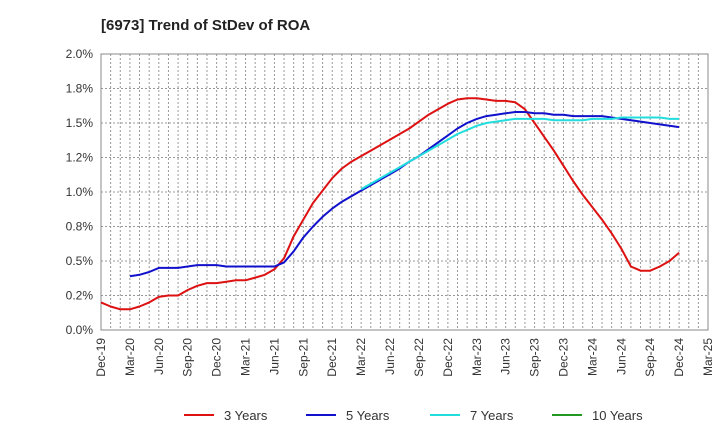 This screenshot has height=440, width=720. I want to click on legend-label: 10 Years, so click(617, 415).